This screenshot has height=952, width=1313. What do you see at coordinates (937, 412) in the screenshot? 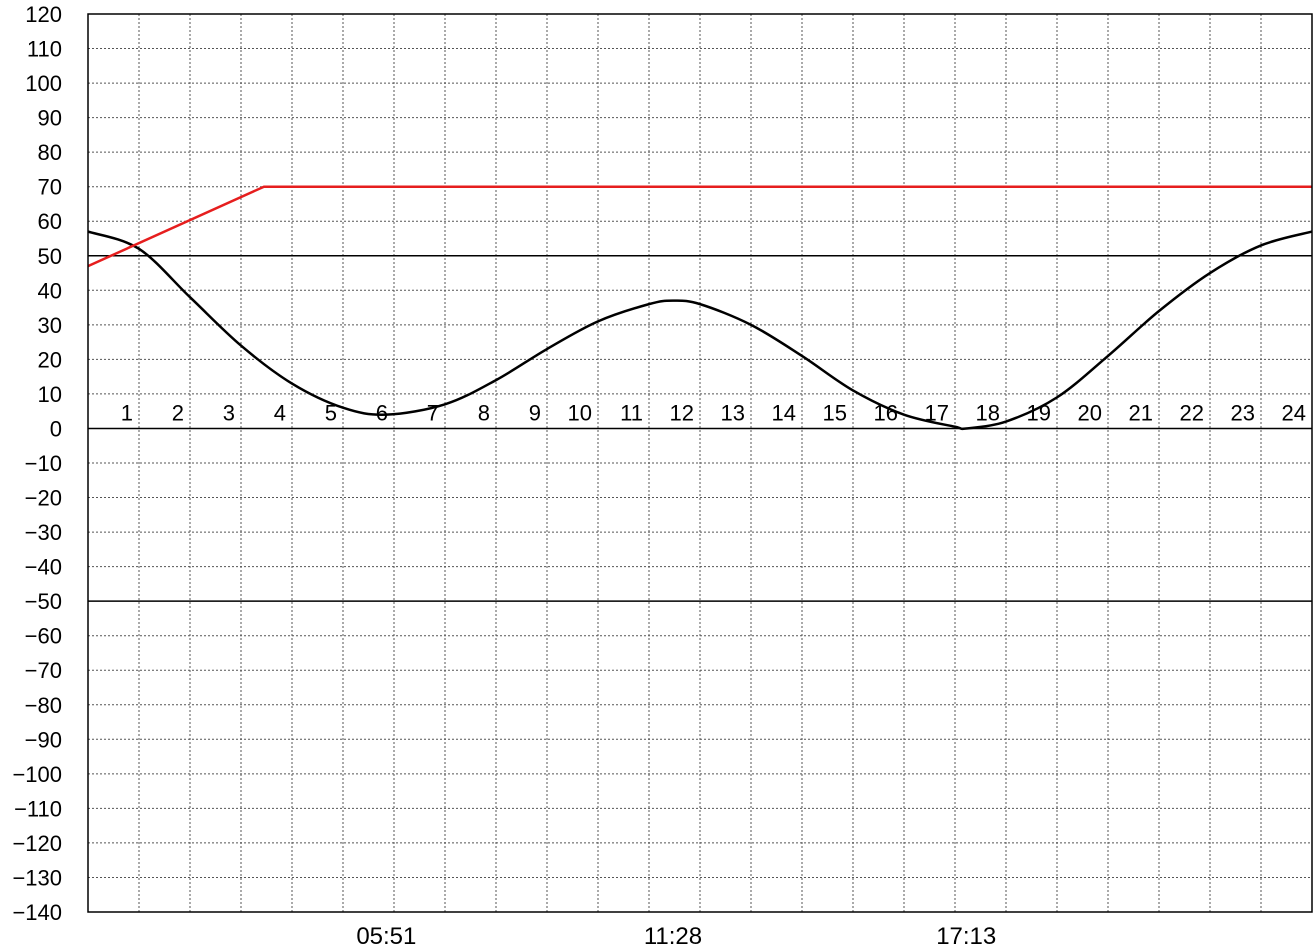
I see `hour-label: 17` at bounding box center [937, 412].